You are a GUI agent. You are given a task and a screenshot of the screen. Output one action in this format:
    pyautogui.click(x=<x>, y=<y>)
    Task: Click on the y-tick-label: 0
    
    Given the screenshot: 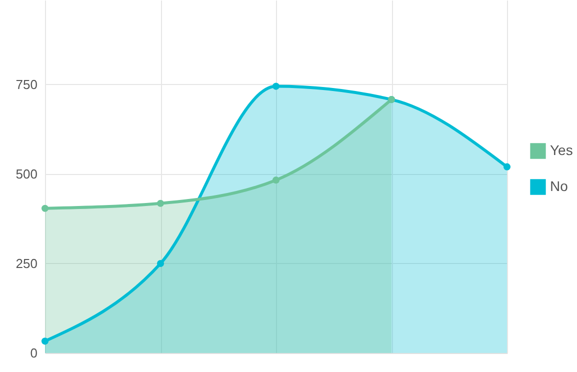 What is the action you would take?
    pyautogui.click(x=34, y=353)
    